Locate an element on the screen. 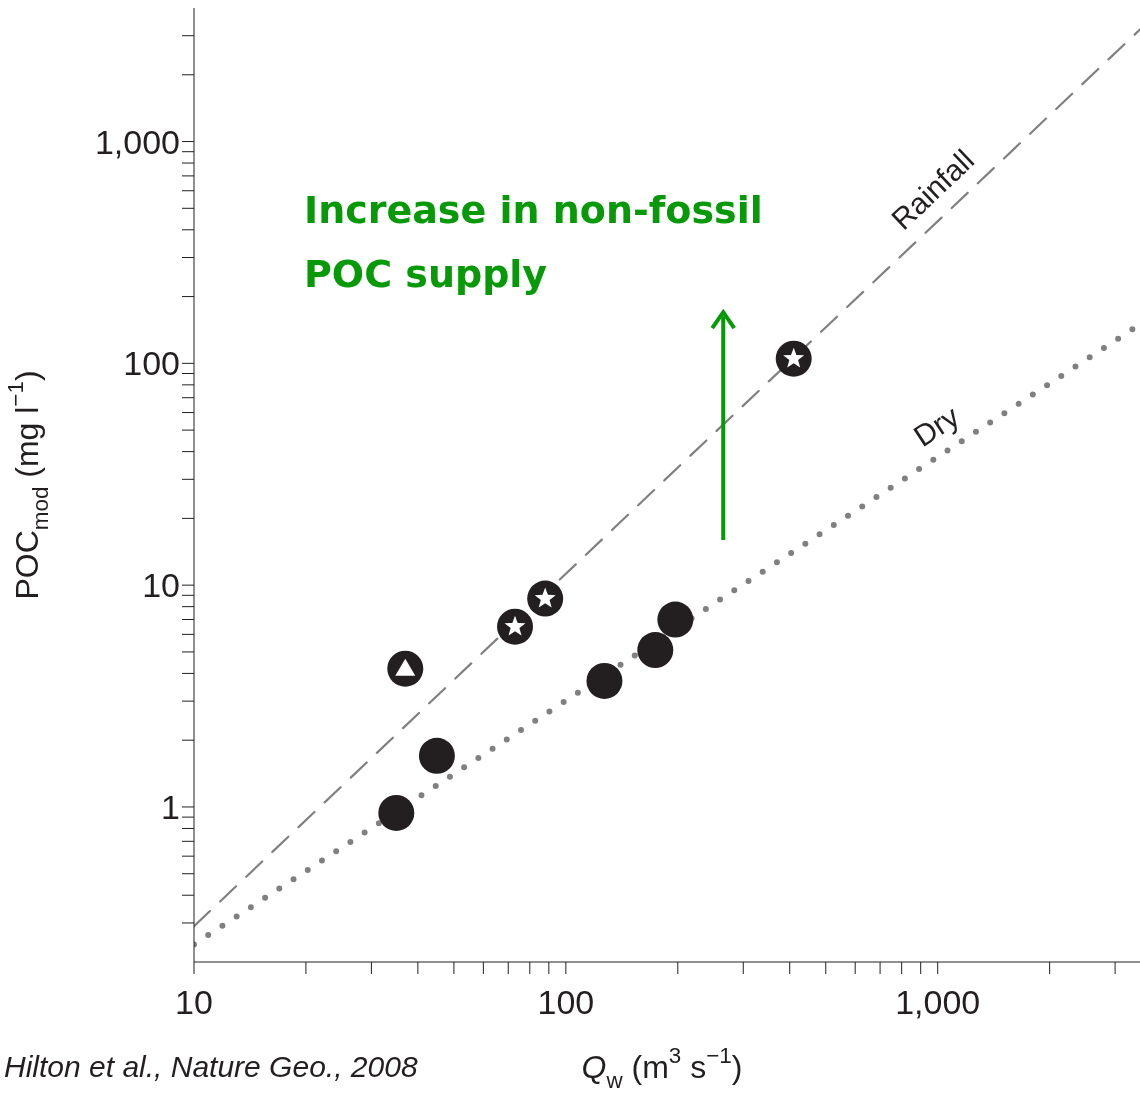 The width and height of the screenshot is (1140, 1099). y-tick-label: 100 is located at coordinates (151, 363).